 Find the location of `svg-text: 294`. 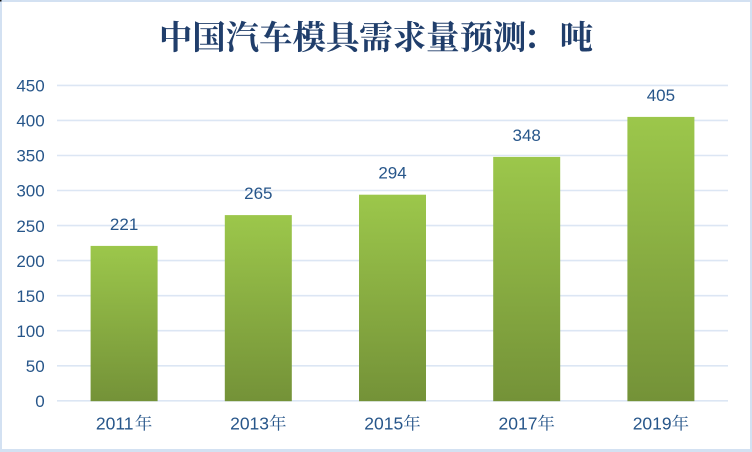

svg-text: 294 is located at coordinates (392, 173).